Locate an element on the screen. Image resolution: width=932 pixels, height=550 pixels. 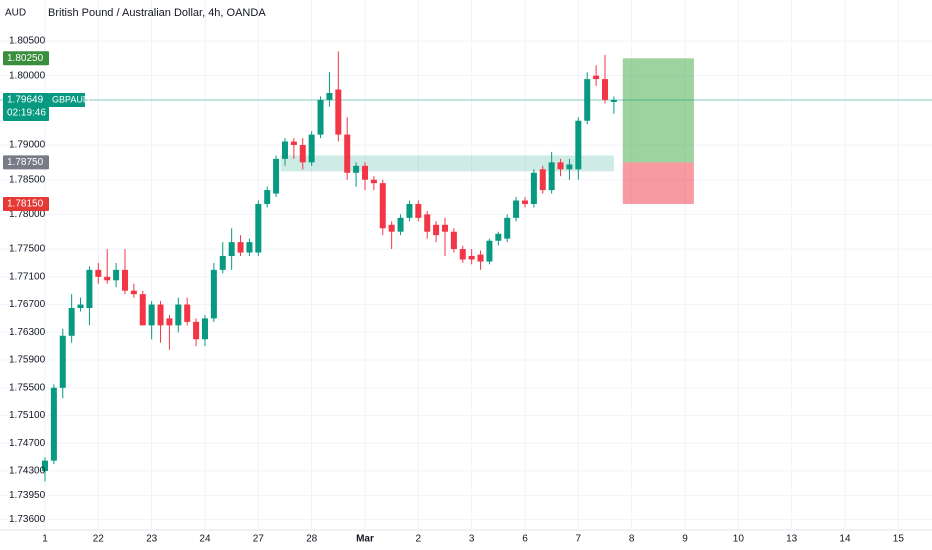
x-tick-label: 9 is located at coordinates (685, 539).